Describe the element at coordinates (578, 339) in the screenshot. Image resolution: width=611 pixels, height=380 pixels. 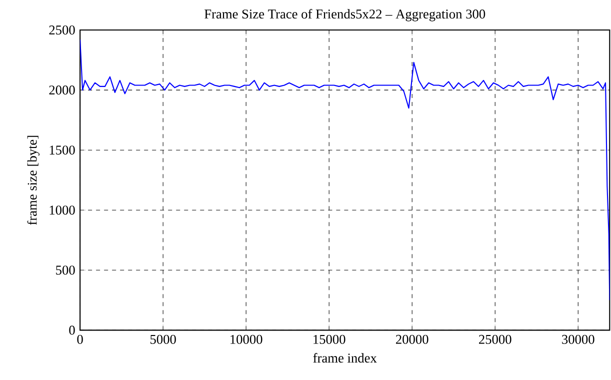
I see `x-tick-label: 30000` at that location.